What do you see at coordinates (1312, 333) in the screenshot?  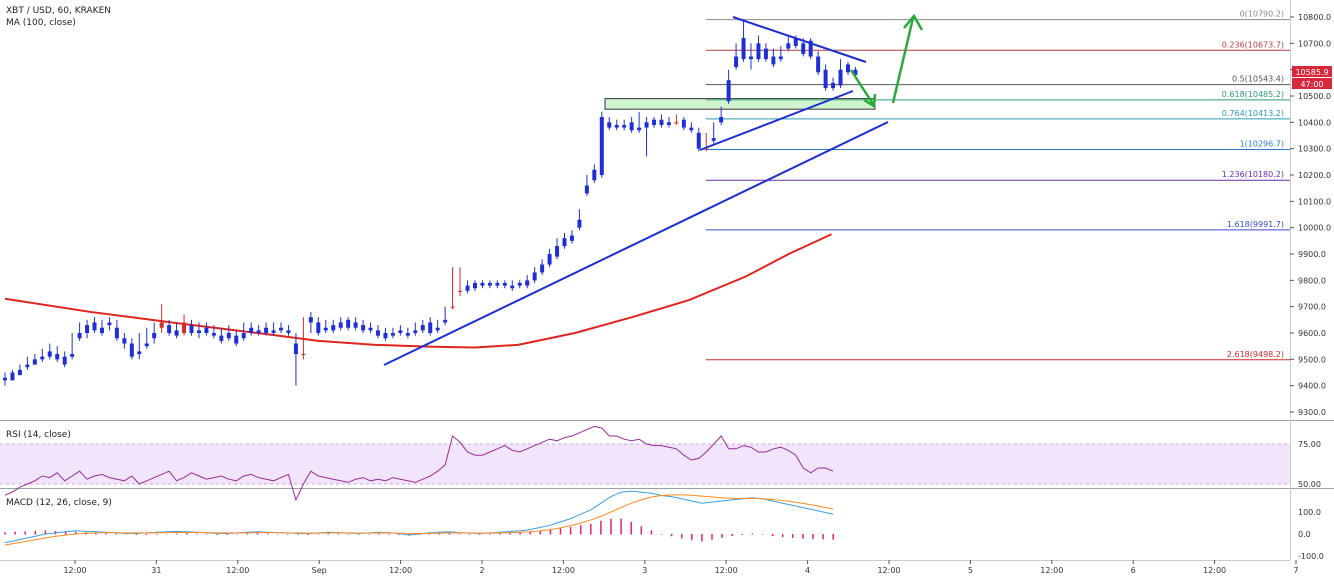 I see `y-tick-label: 9600.0` at bounding box center [1312, 333].